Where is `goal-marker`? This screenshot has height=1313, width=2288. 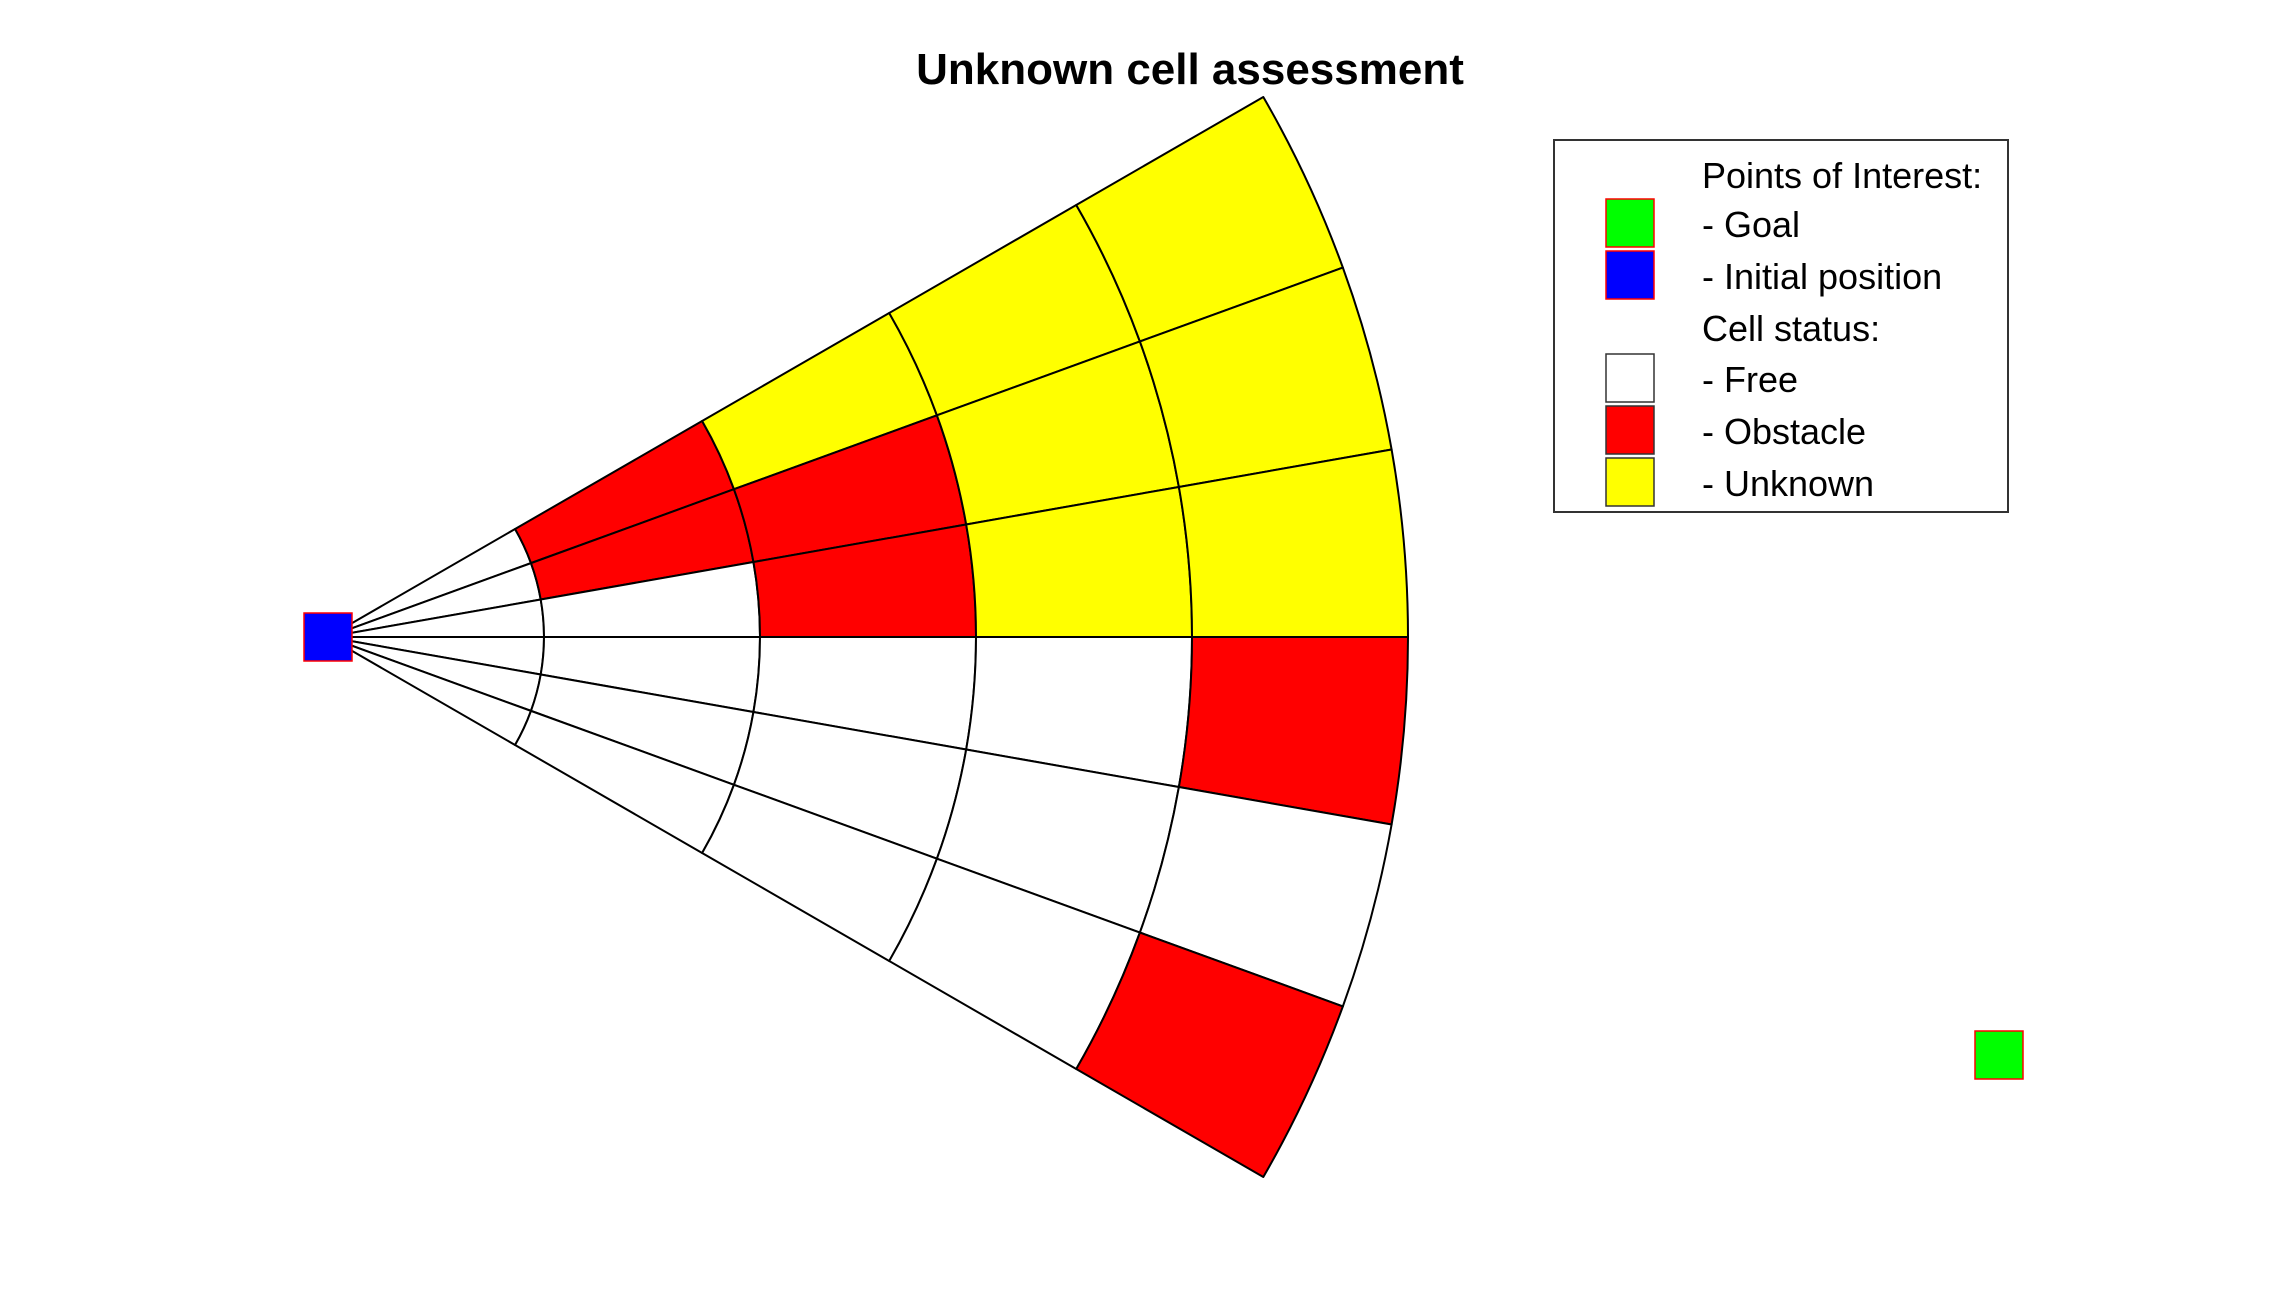 goal-marker is located at coordinates (1999, 1055).